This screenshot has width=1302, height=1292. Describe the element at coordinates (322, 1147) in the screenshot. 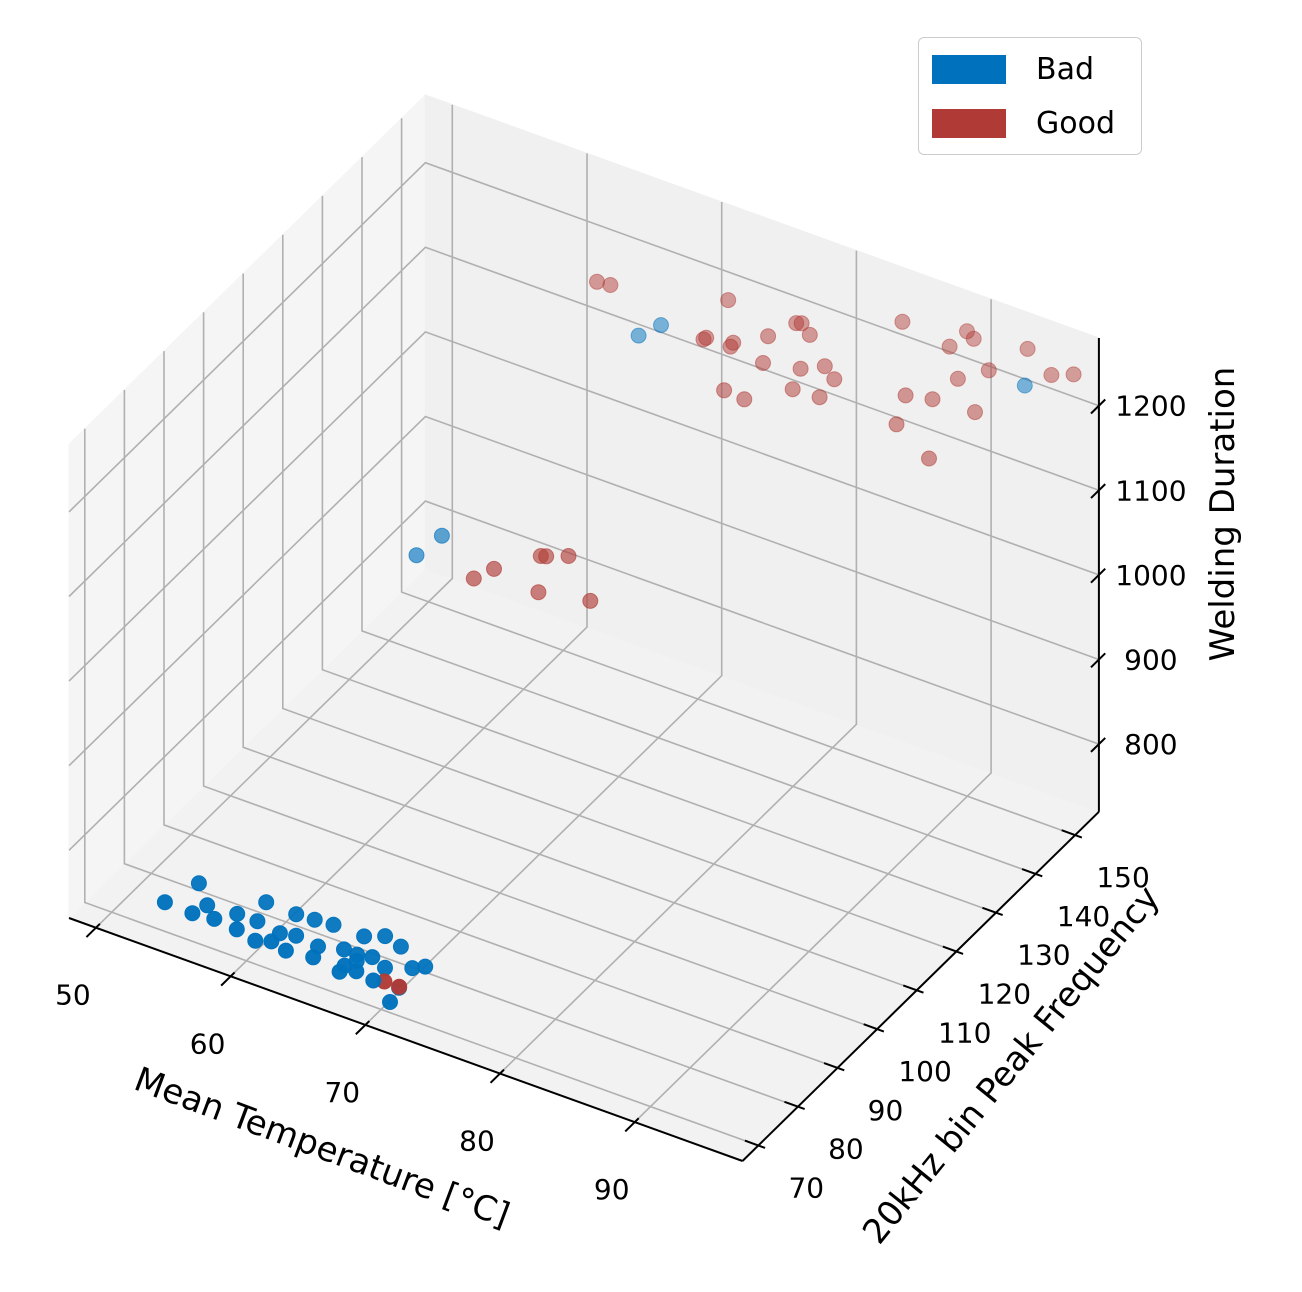

I see `x-axis-label: Mean Temperature [°C]` at that location.